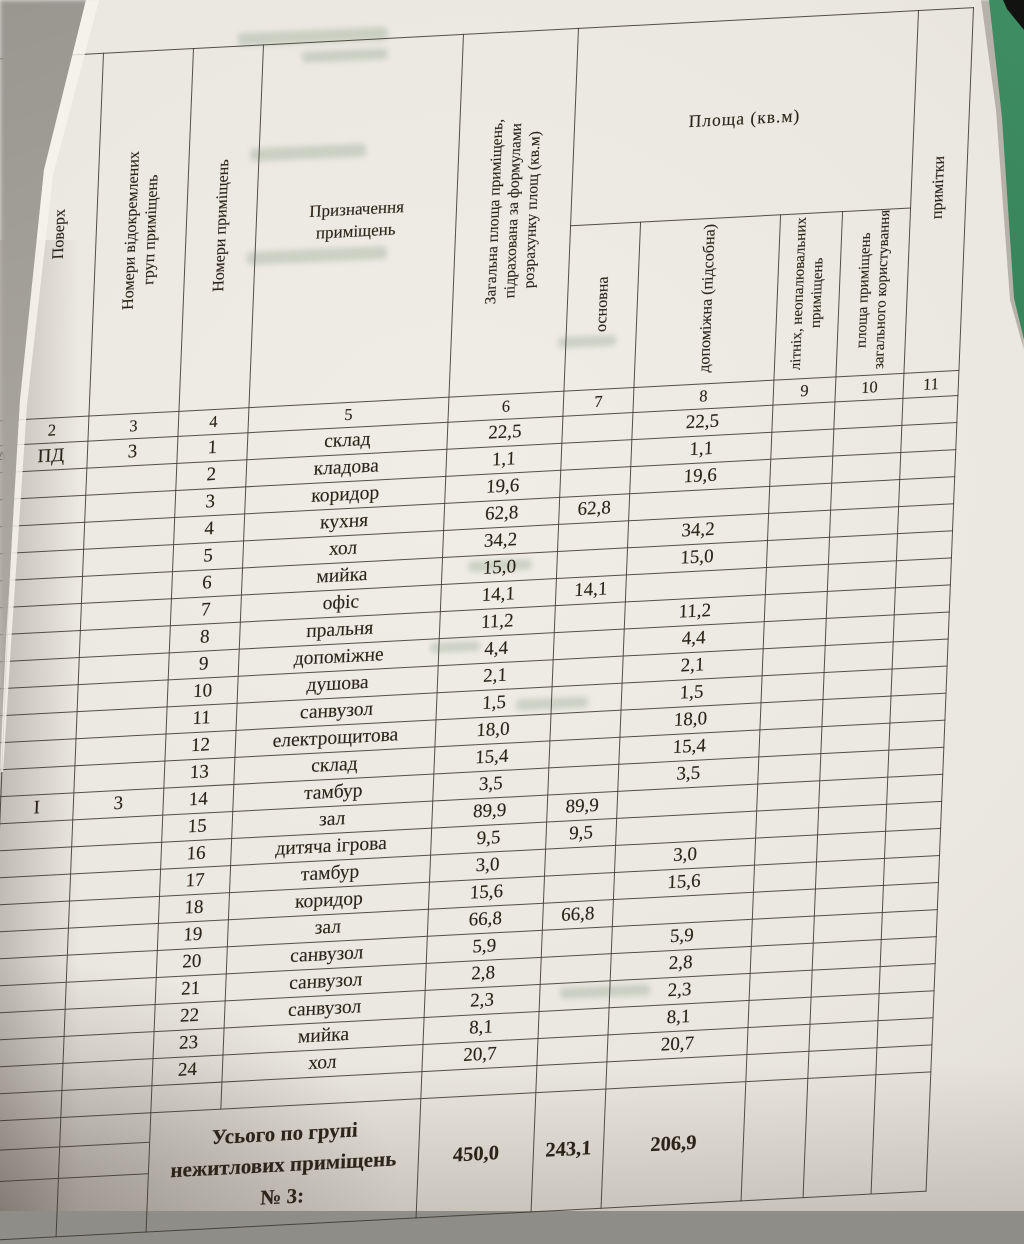  Describe the element at coordinates (873, 292) in the screenshot. I see `header-common-area: площа приміщень загального користування` at that location.